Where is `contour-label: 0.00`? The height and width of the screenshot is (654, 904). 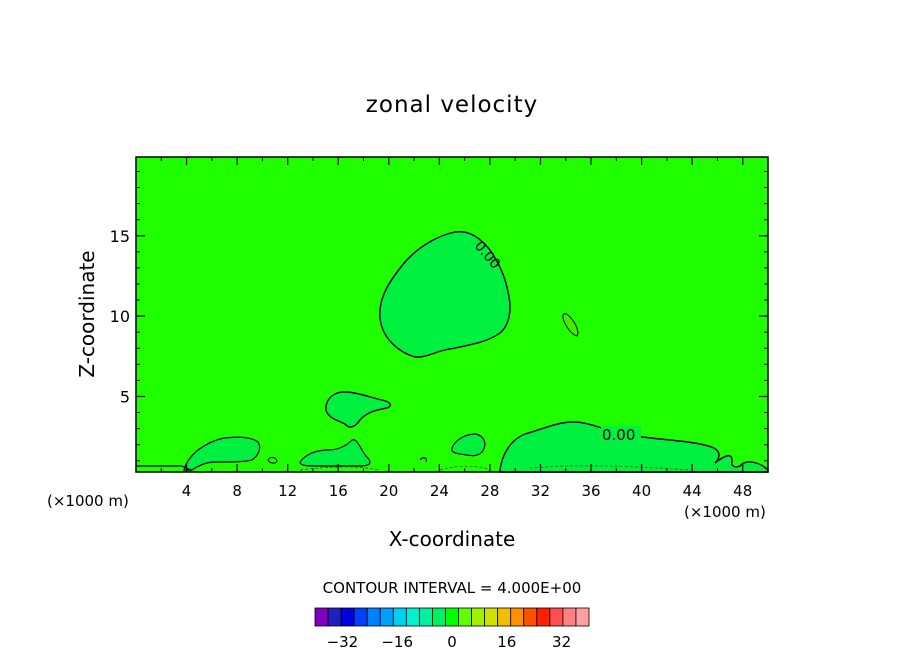
contour-label: 0.00 is located at coordinates (618, 435).